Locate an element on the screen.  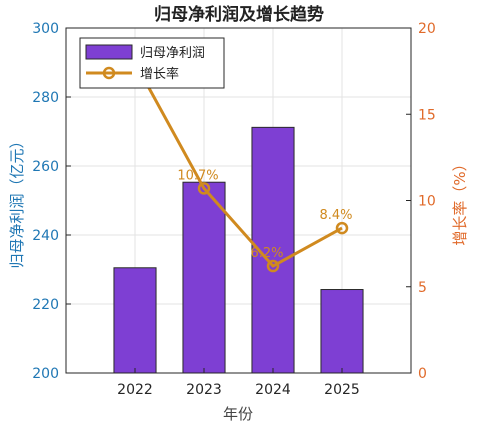
x-axis-tick-label: 2025 is located at coordinates (342, 390).